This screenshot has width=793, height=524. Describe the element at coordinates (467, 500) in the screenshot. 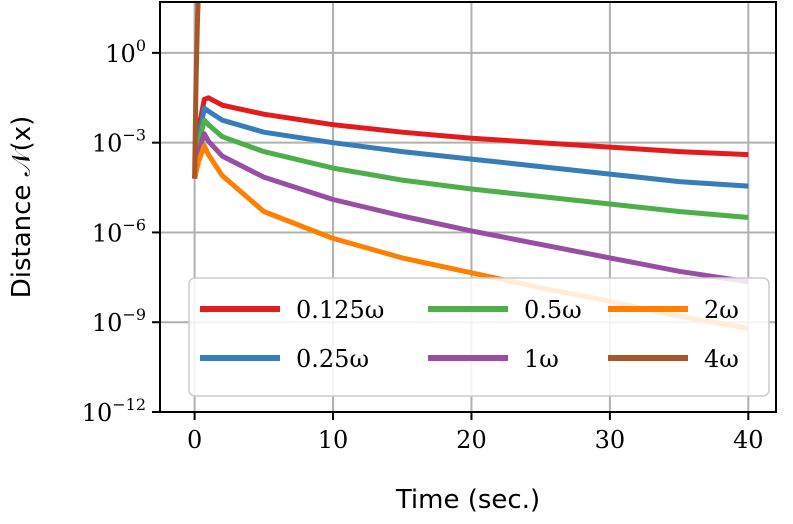

I see `x-axis-title: Time (sec.)` at that location.